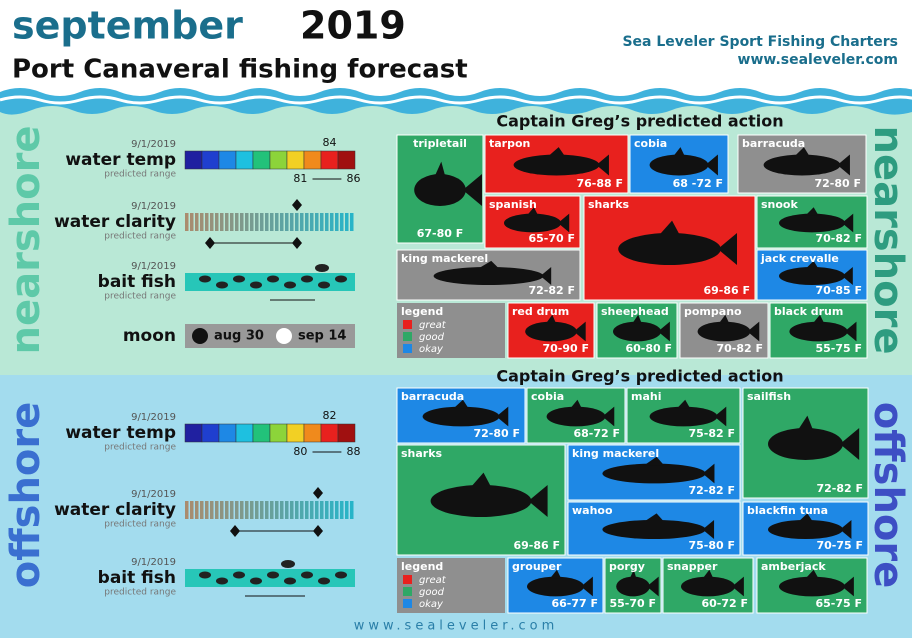 Image resolution: width=912 pixels, height=638 pixels. Describe the element at coordinates (300, 451) in the screenshot. I see `temp-low: 80` at that location.